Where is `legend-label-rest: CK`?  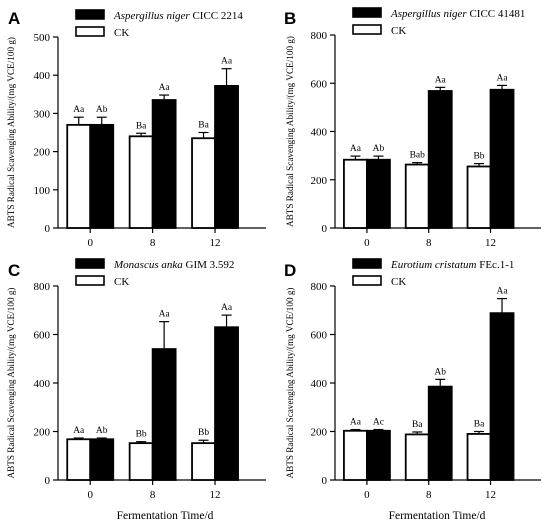 legend-label-rest: CK is located at coordinates (398, 282).